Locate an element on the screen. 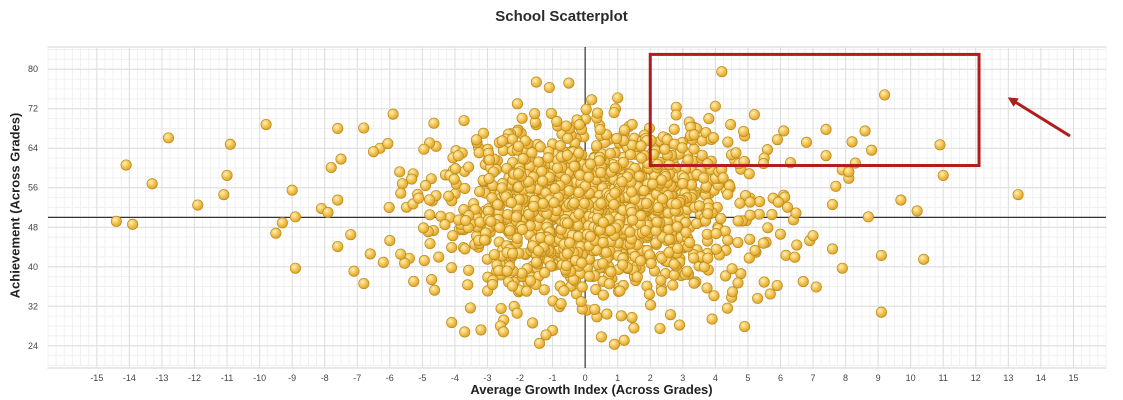 This screenshot has width=1123, height=400. x-tick-label: 0 is located at coordinates (585, 378).